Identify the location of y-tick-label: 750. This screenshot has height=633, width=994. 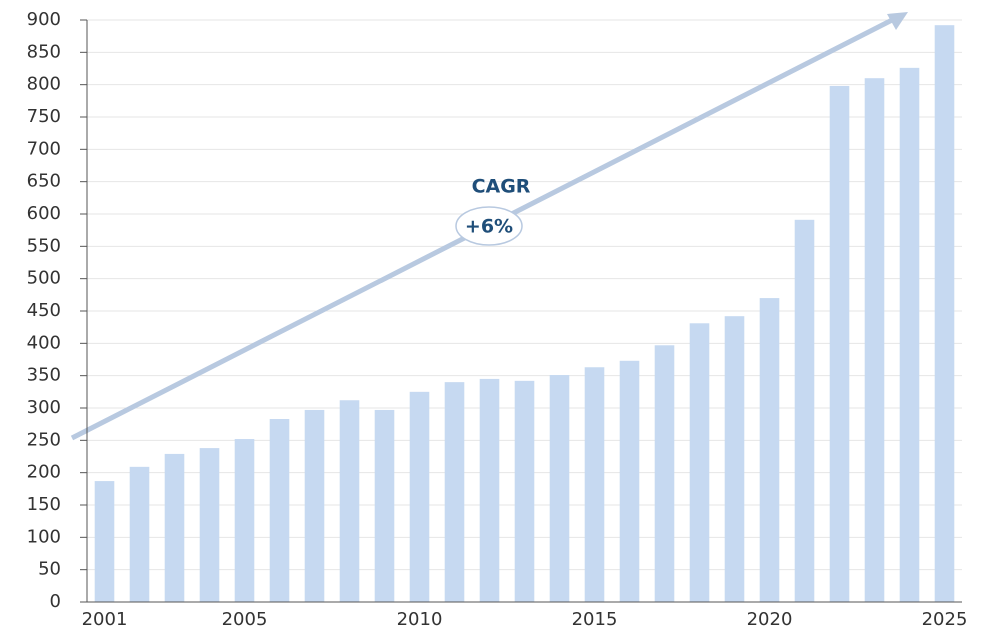
(44, 116).